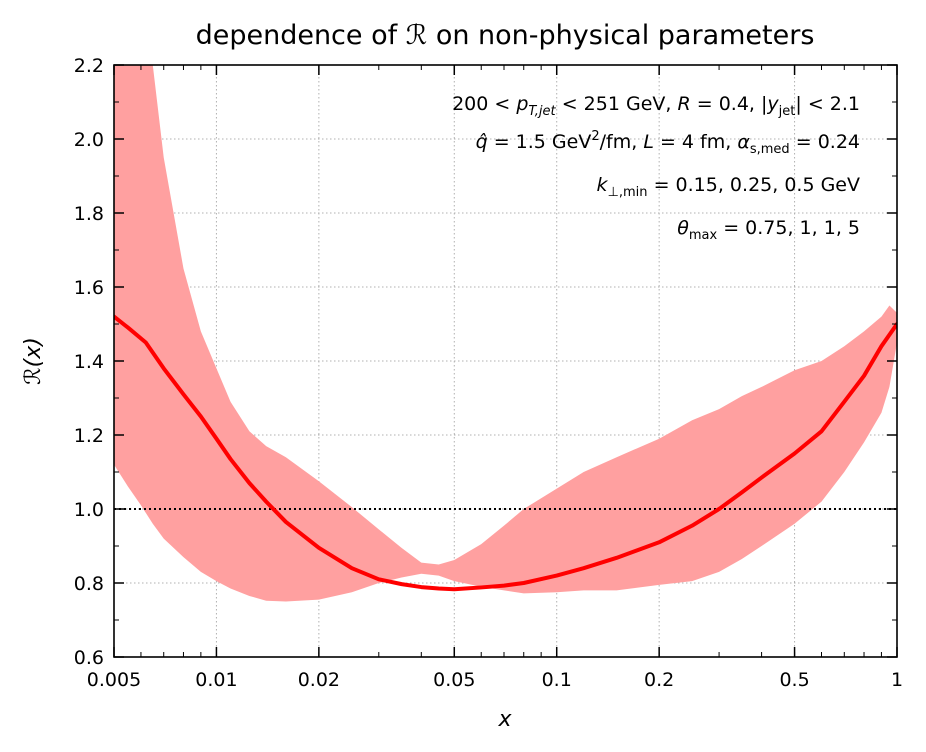 This screenshot has width=926, height=752. What do you see at coordinates (828, 142) in the screenshot?
I see `ann-aeq: = 0.24` at bounding box center [828, 142].